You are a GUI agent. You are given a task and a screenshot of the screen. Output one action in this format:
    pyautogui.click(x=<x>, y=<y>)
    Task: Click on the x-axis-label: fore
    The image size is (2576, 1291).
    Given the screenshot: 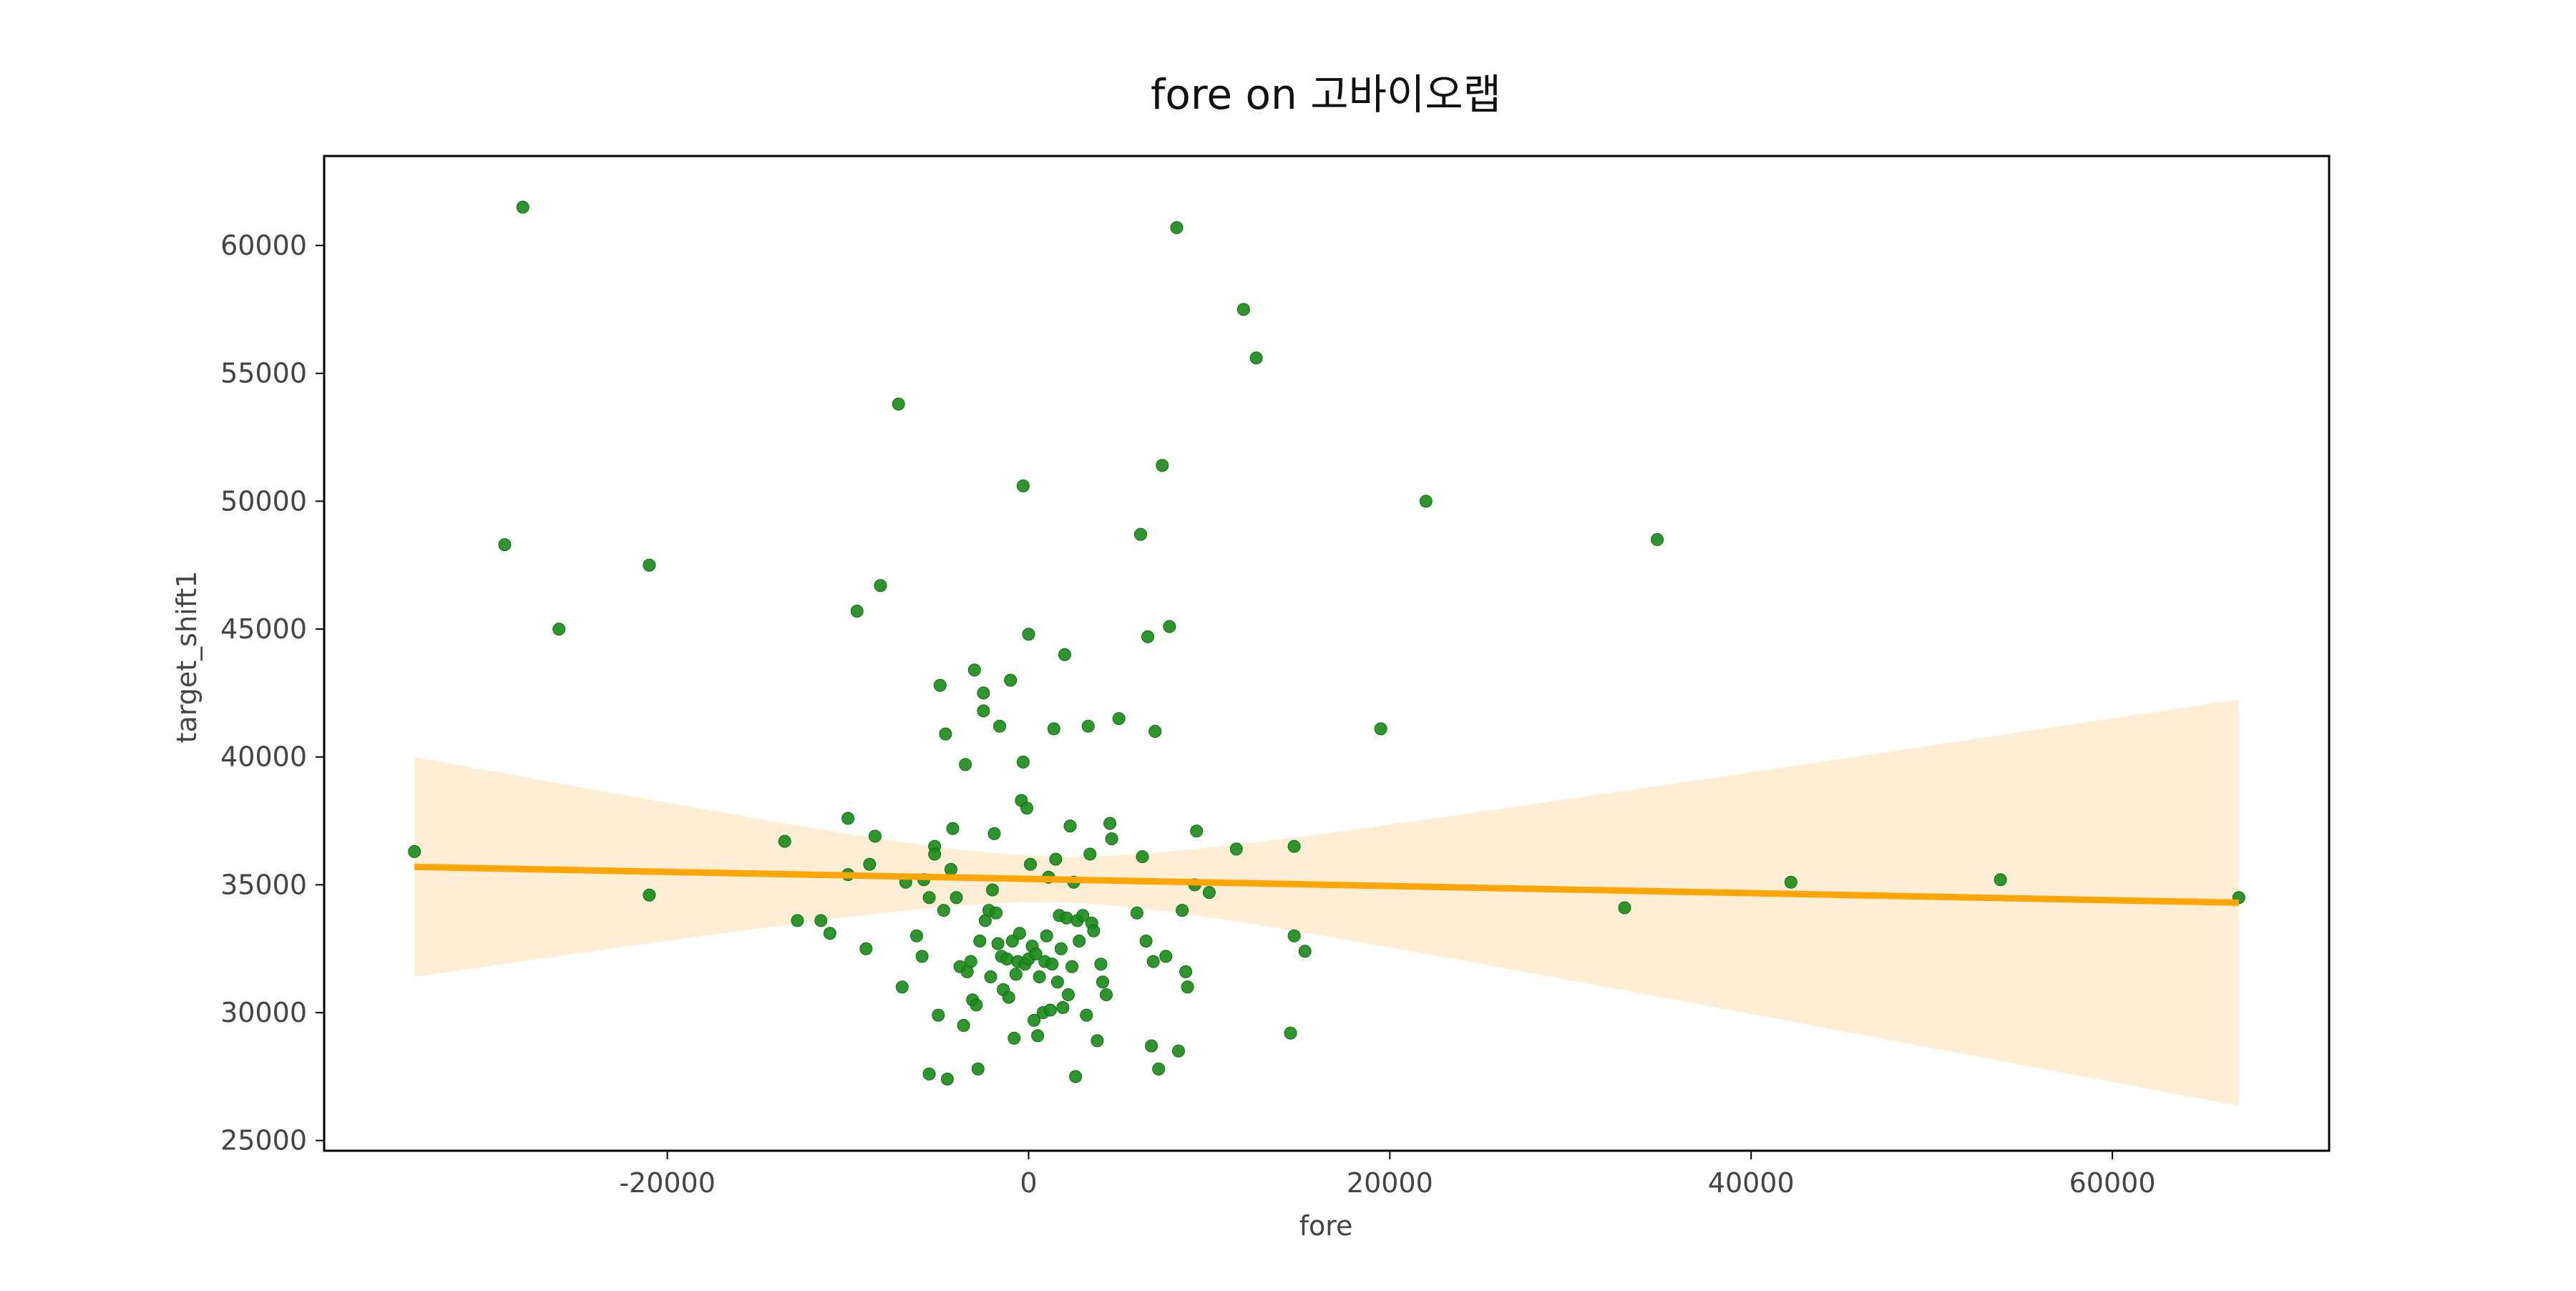 What is the action you would take?
    pyautogui.click(x=1326, y=1226)
    